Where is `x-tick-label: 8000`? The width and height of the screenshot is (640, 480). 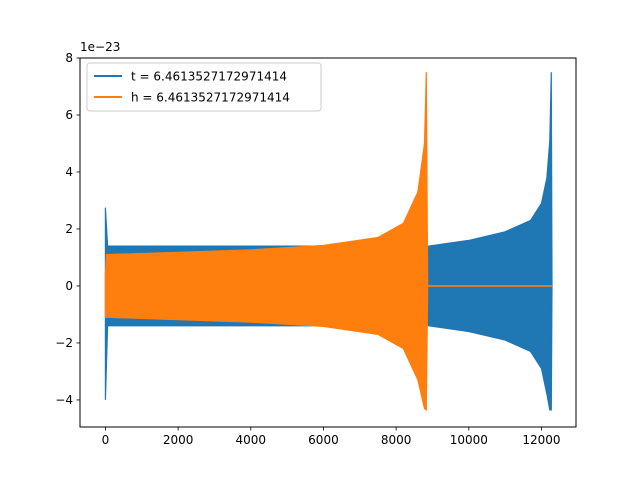 x-tick-label: 8000 is located at coordinates (396, 440).